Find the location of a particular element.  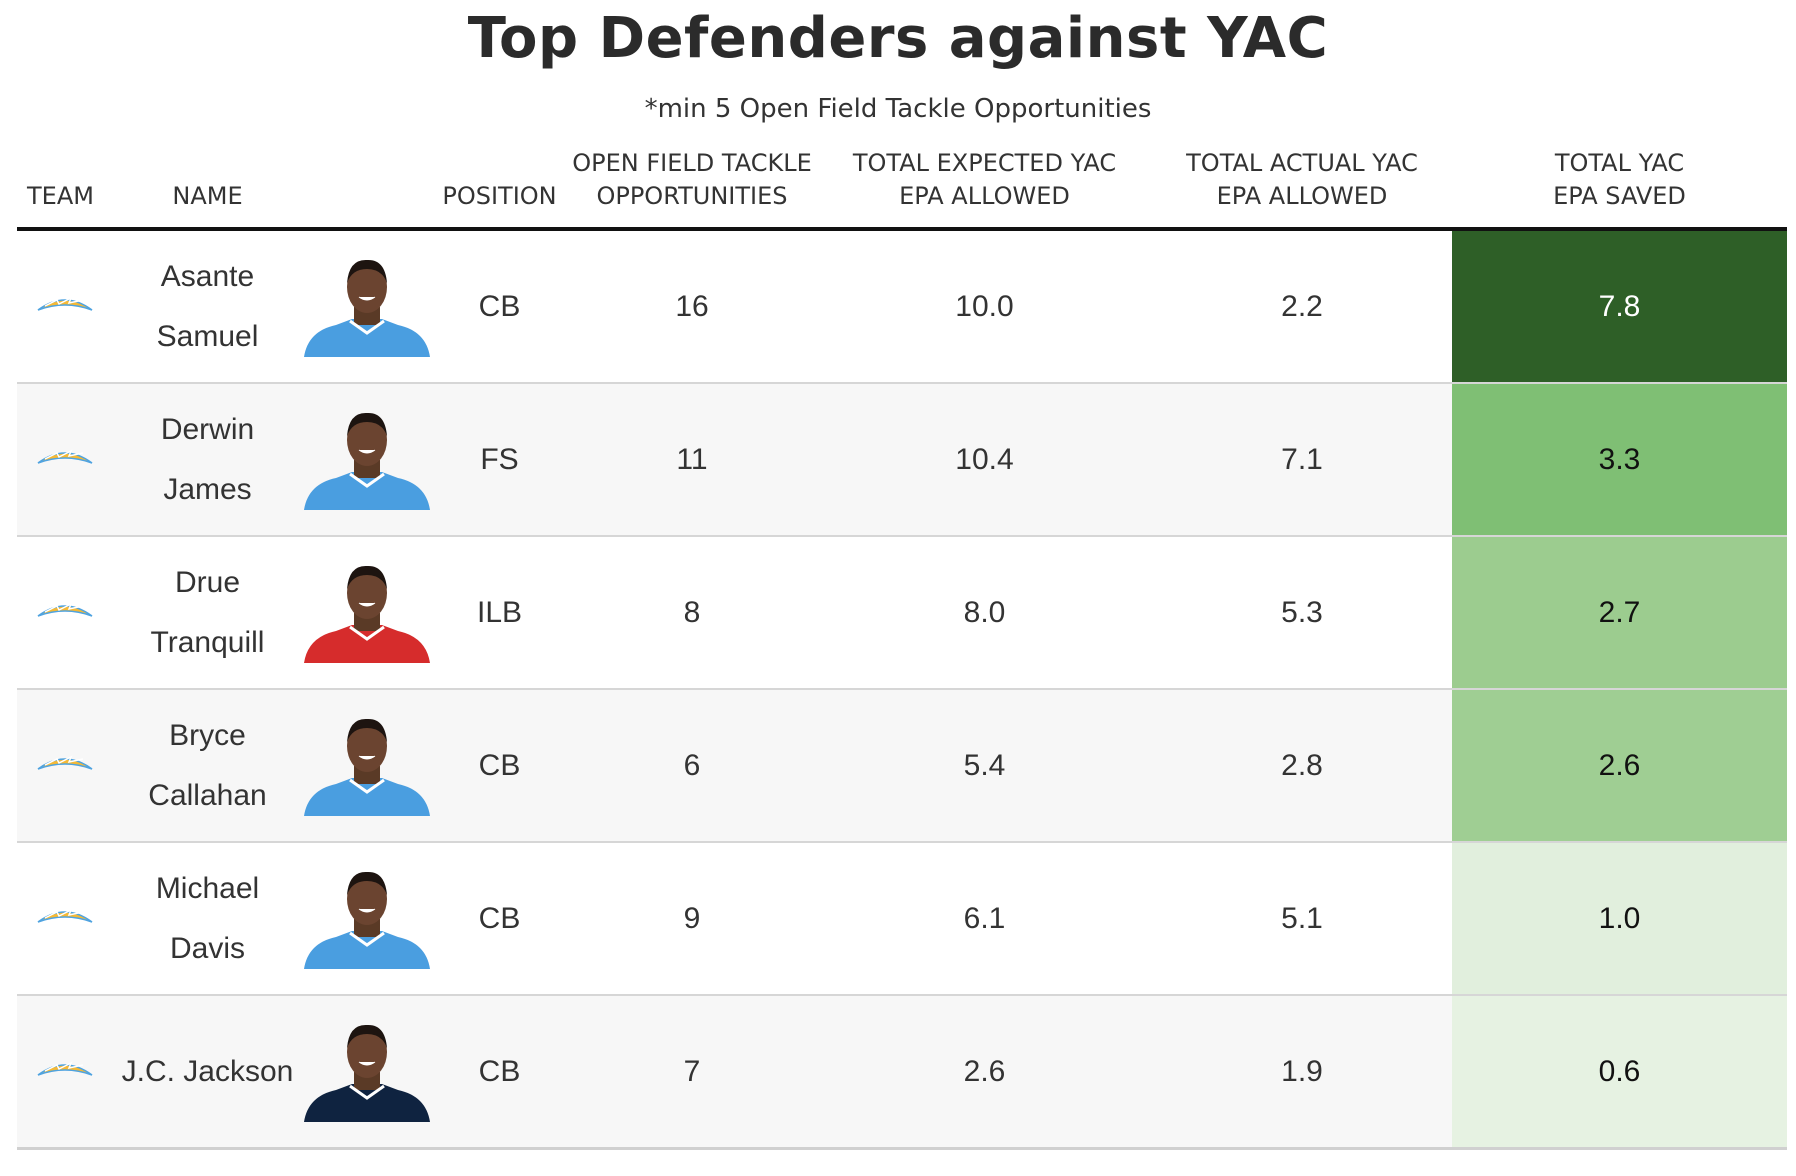

player-name-line2: Tranquill is located at coordinates (207, 642).